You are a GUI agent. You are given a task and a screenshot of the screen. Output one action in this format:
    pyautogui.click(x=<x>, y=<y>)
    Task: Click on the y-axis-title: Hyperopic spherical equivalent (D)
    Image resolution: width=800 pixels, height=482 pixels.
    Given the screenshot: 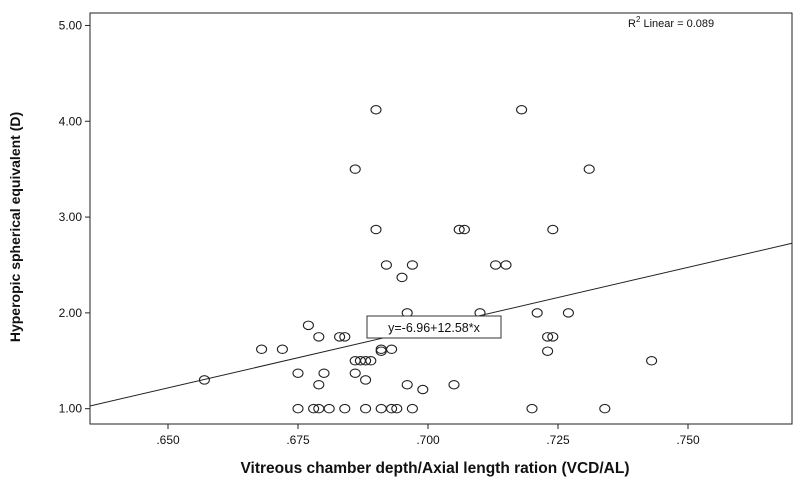 What is the action you would take?
    pyautogui.click(x=15, y=227)
    